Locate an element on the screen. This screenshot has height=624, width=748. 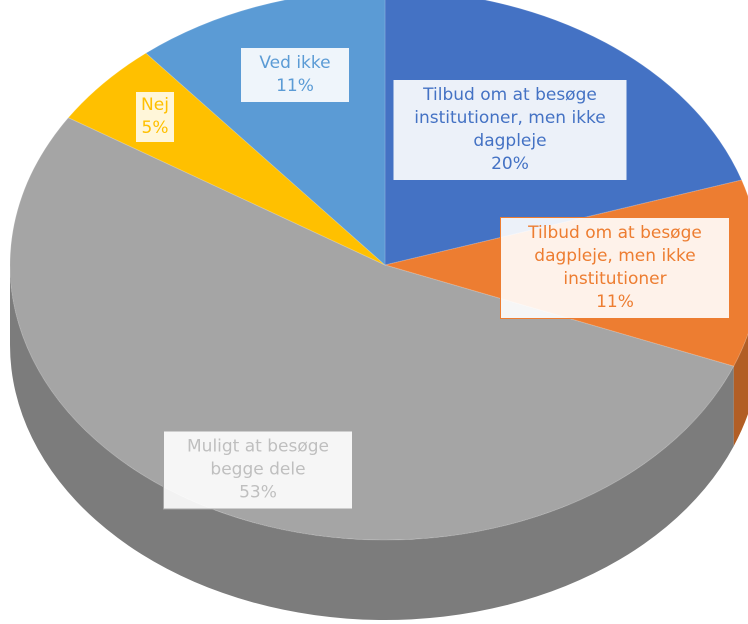
data-label: Ved ikke 11% is located at coordinates (295, 75).